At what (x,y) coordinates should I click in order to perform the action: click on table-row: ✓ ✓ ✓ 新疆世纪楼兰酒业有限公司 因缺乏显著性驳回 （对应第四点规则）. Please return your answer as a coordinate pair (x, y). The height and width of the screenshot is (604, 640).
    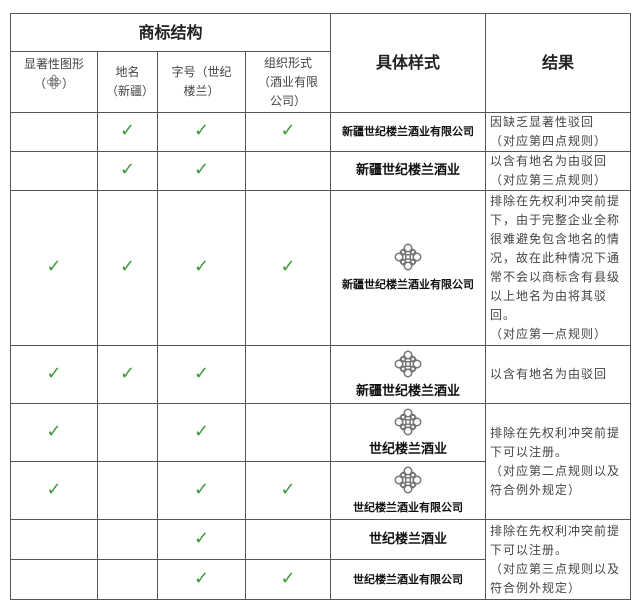
    Looking at the image, I should click on (320, 132).